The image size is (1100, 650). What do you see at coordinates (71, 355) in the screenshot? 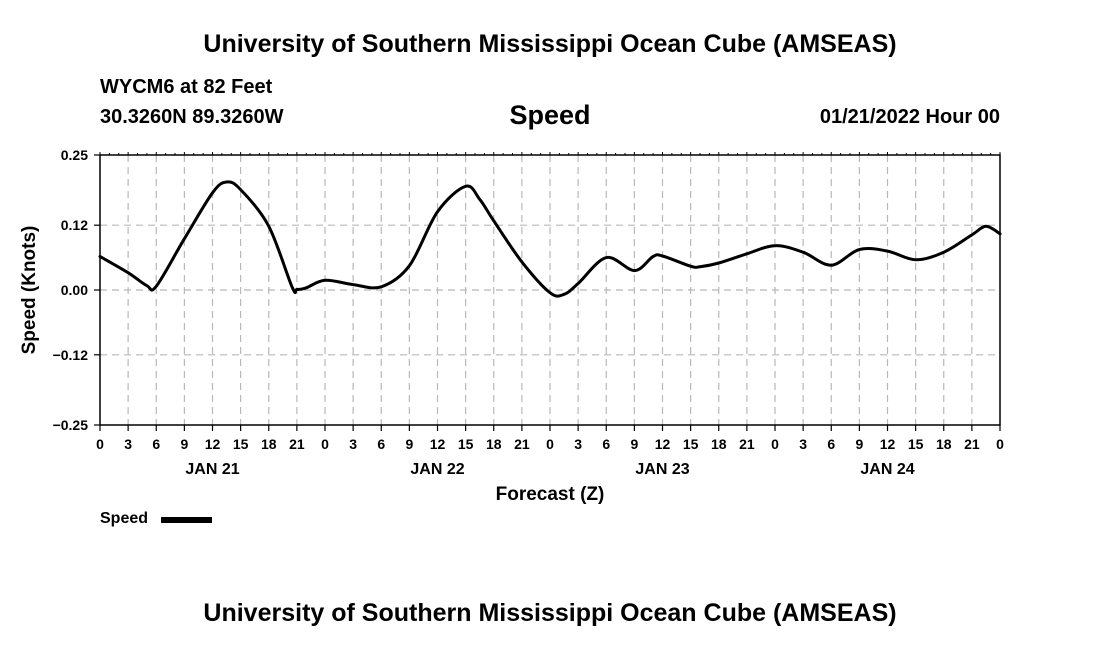
I see `y-tick-label: −0.12` at bounding box center [71, 355].